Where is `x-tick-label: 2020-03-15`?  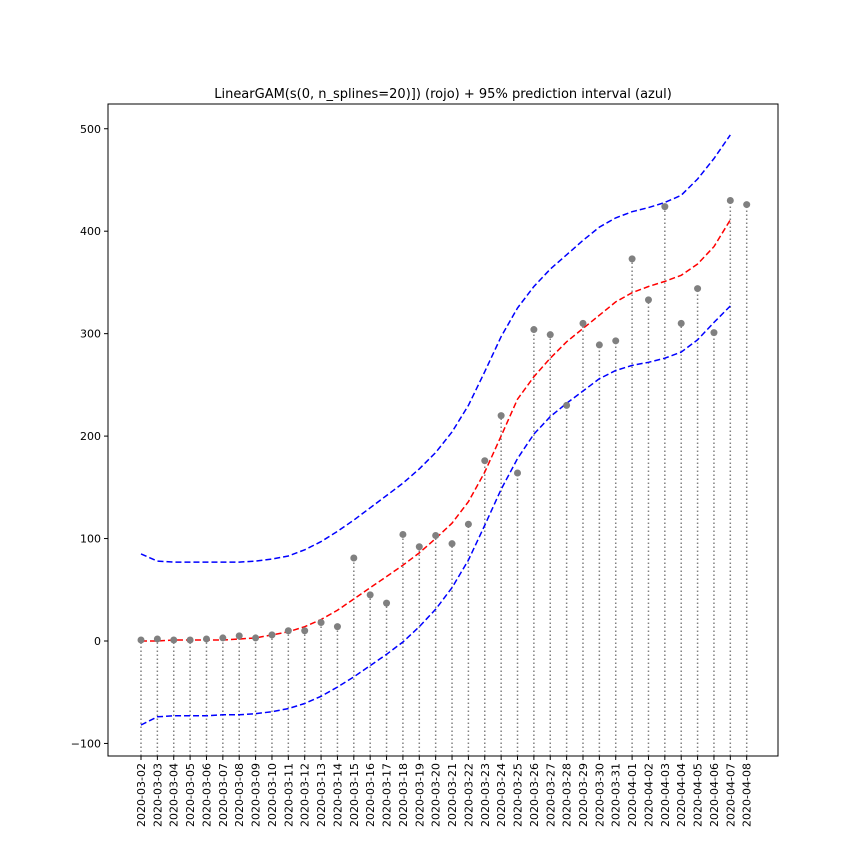
x-tick-label: 2020-03-15 is located at coordinates (354, 795).